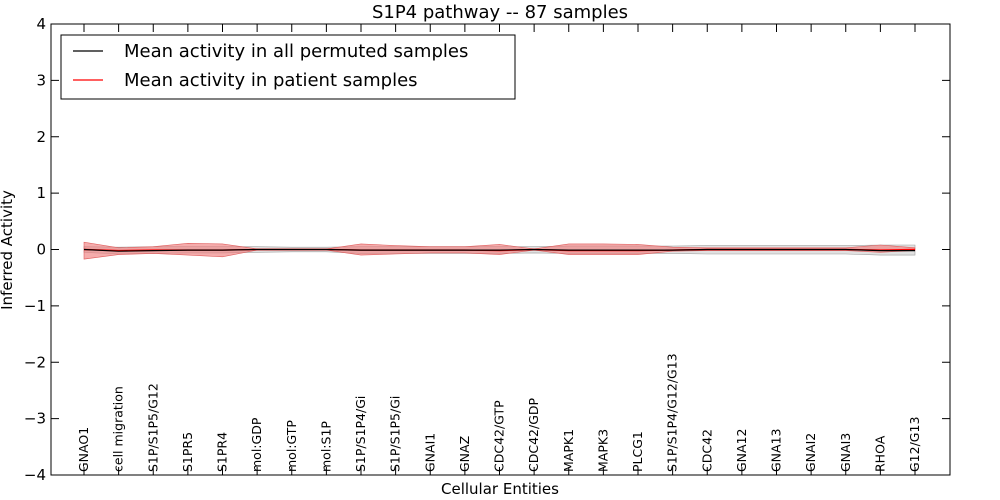 The height and width of the screenshot is (500, 1000). I want to click on x-tick-label: CDC42, so click(706, 450).